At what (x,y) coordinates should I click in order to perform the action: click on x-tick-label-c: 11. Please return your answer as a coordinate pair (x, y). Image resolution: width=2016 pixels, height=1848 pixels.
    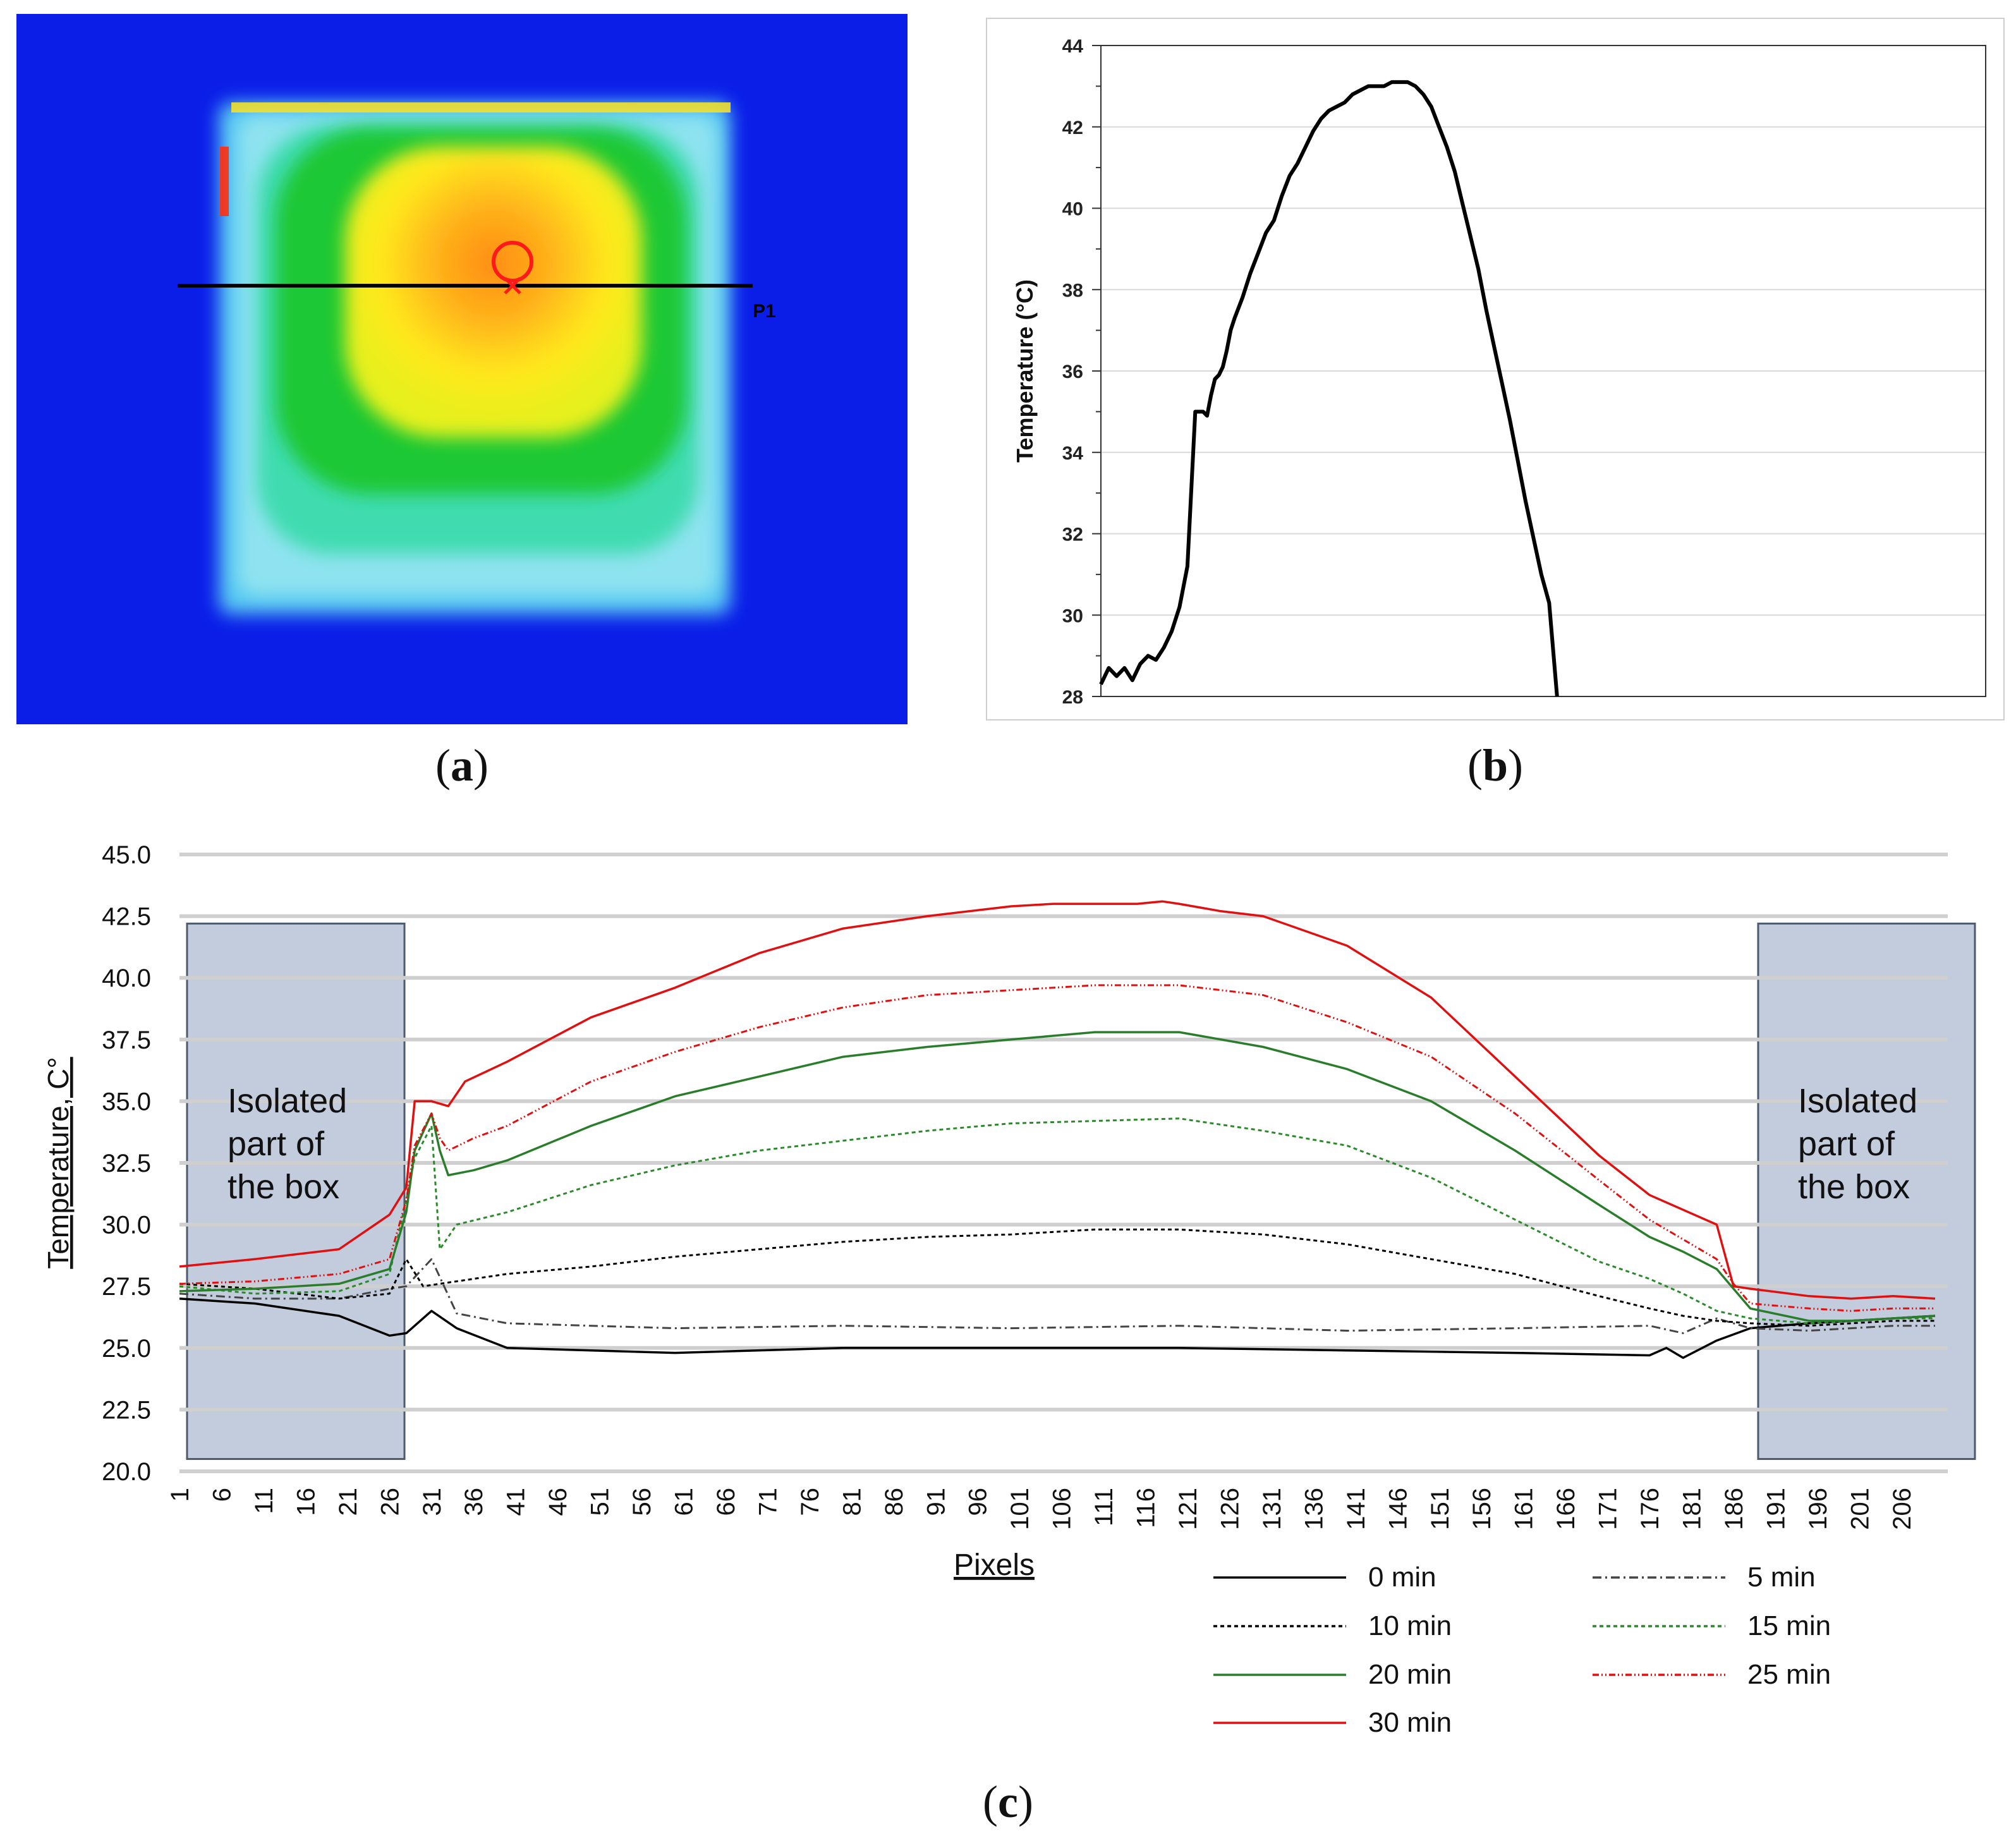
    Looking at the image, I should click on (264, 1501).